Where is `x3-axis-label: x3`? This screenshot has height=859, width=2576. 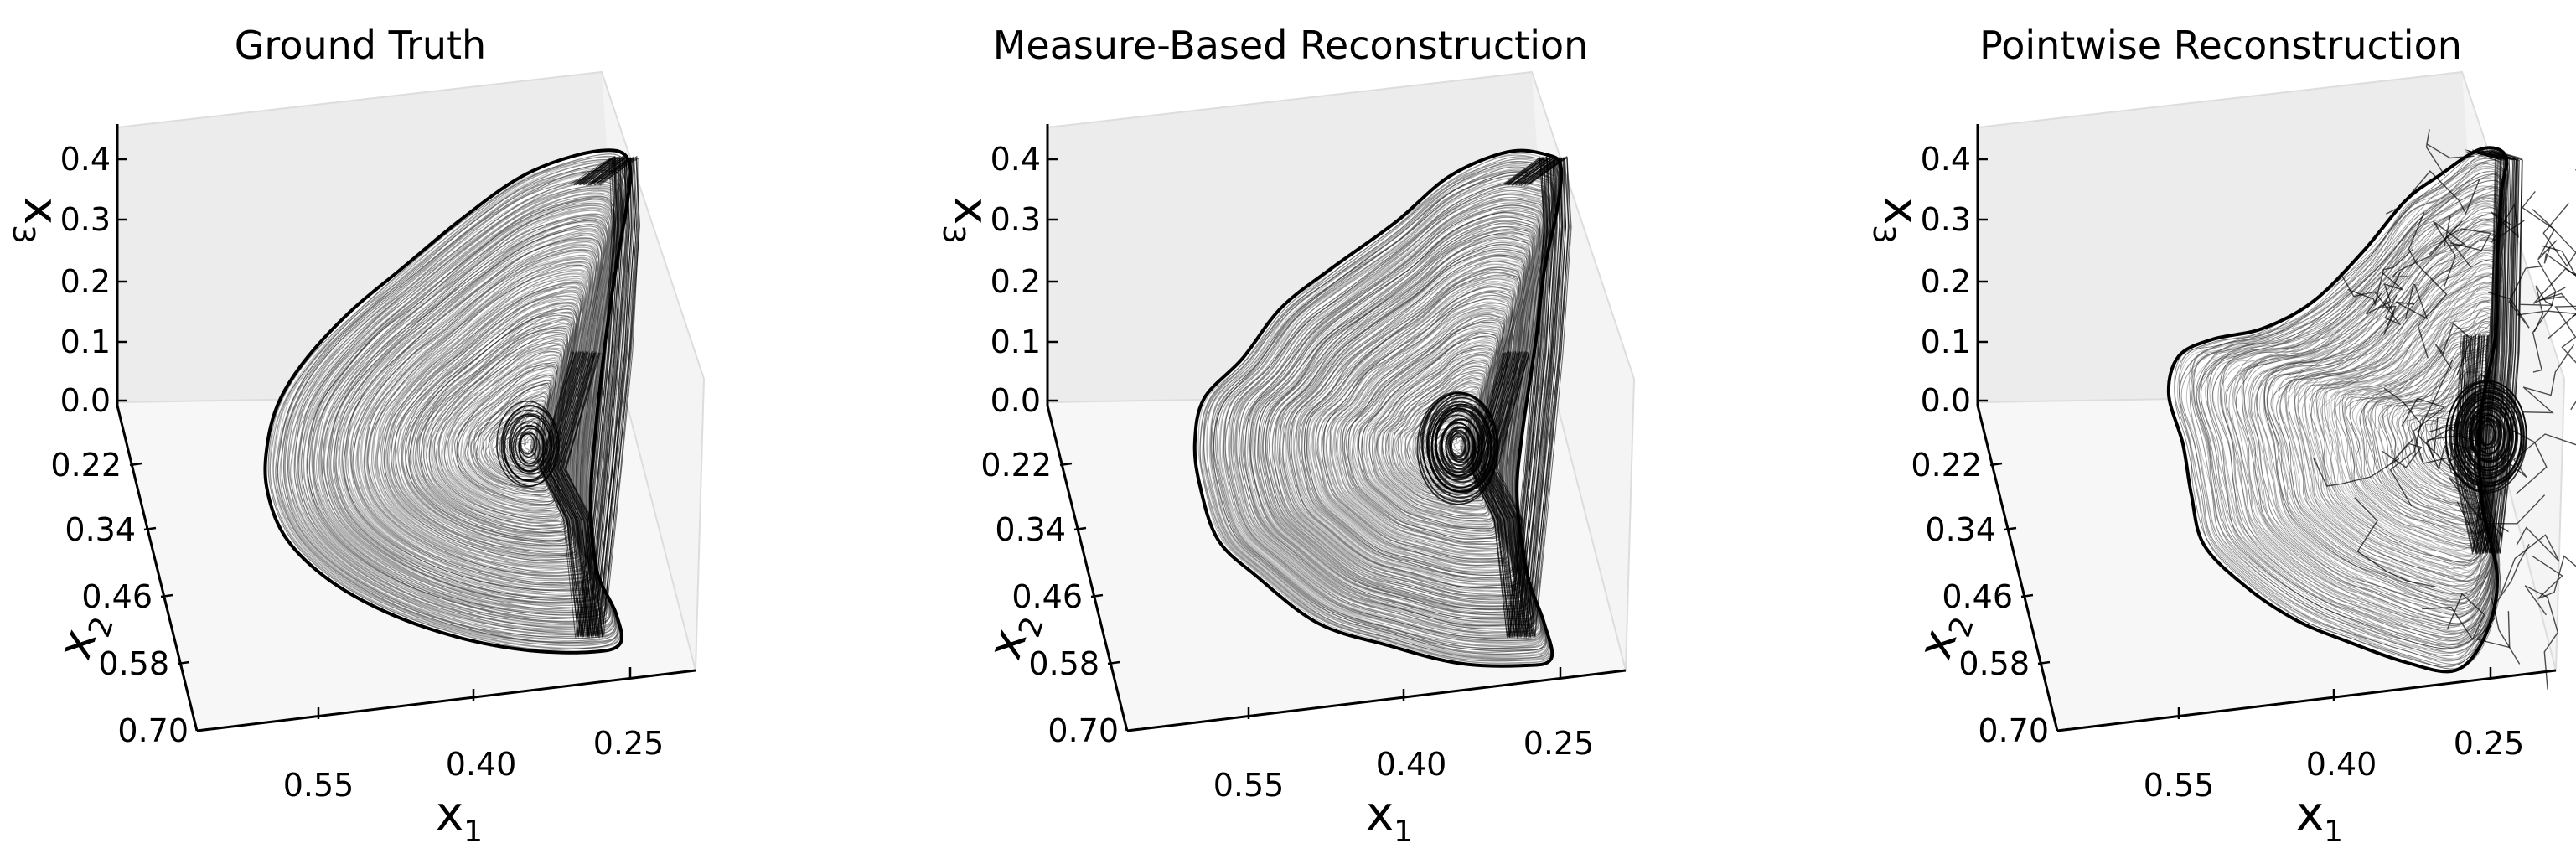
x3-axis-label: x3 is located at coordinates (1897, 220).